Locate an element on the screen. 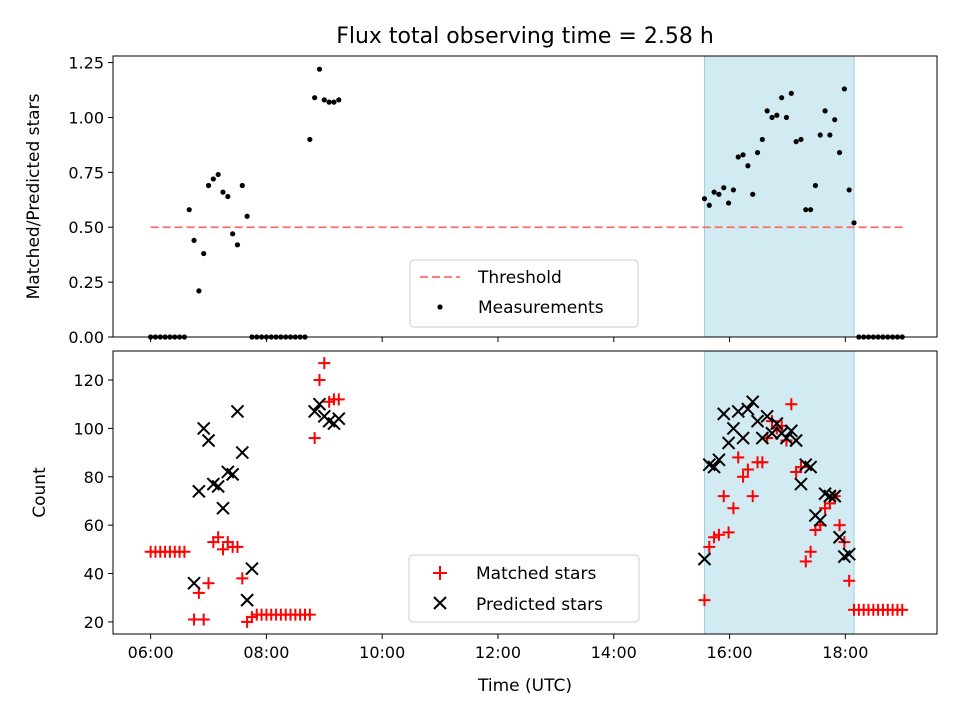 This screenshot has width=960, height=720. top-panel-y-axis-label: Matched/Predicted stars is located at coordinates (34, 196).